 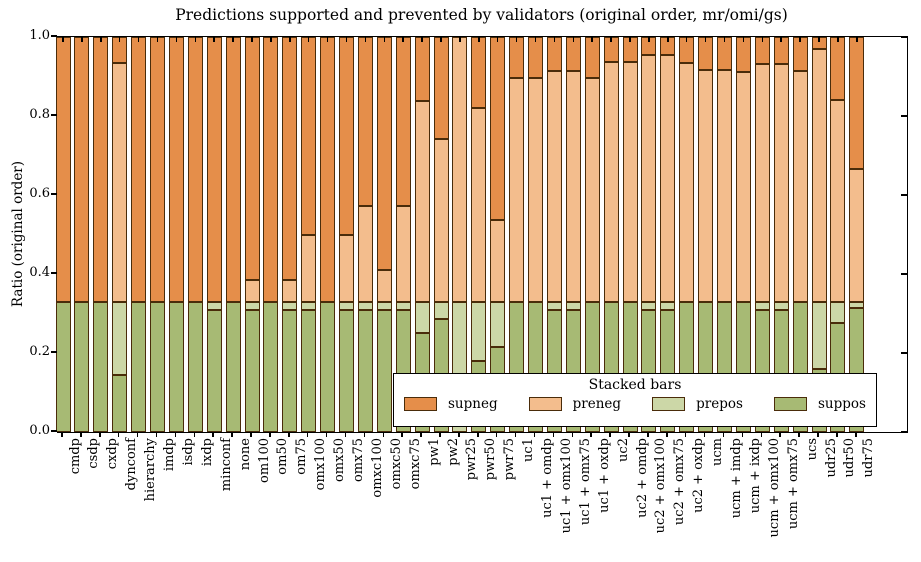 What do you see at coordinates (755, 476) in the screenshot?
I see `x-tick-label: ucm + ixdp` at bounding box center [755, 476].